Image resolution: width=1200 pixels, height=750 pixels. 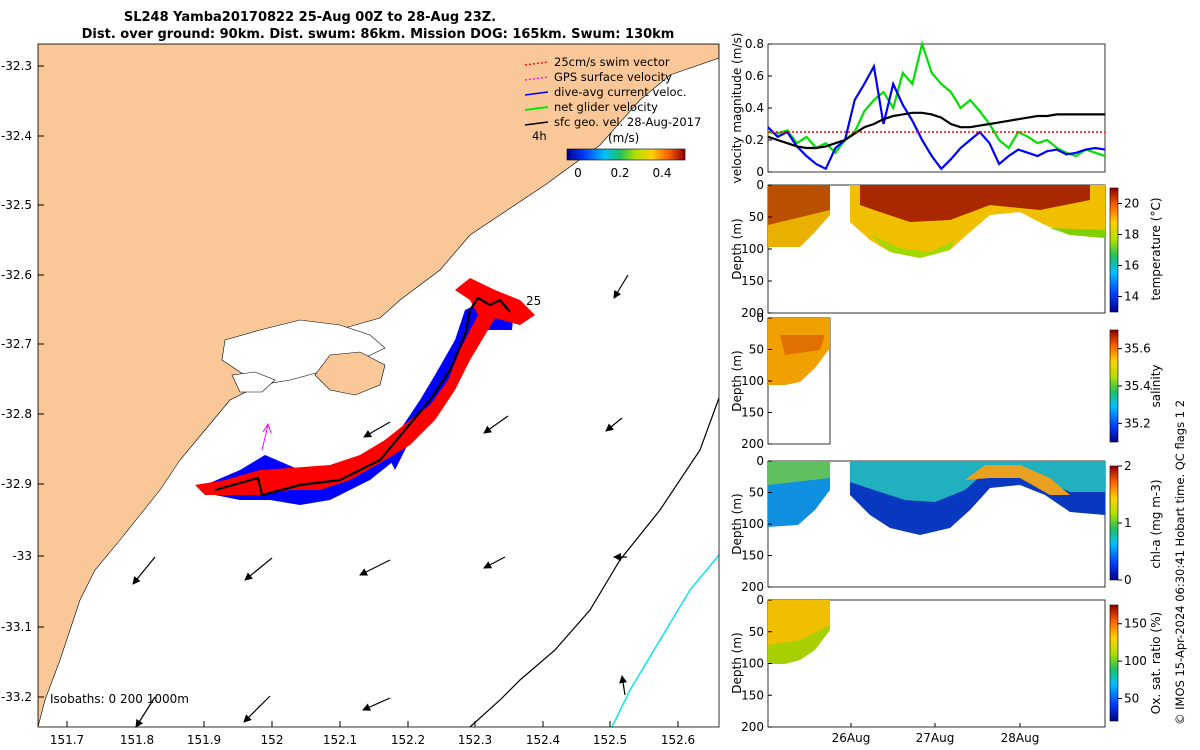 What do you see at coordinates (1135, 624) in the screenshot?
I see `colorbar-tick-label: 150` at bounding box center [1135, 624].